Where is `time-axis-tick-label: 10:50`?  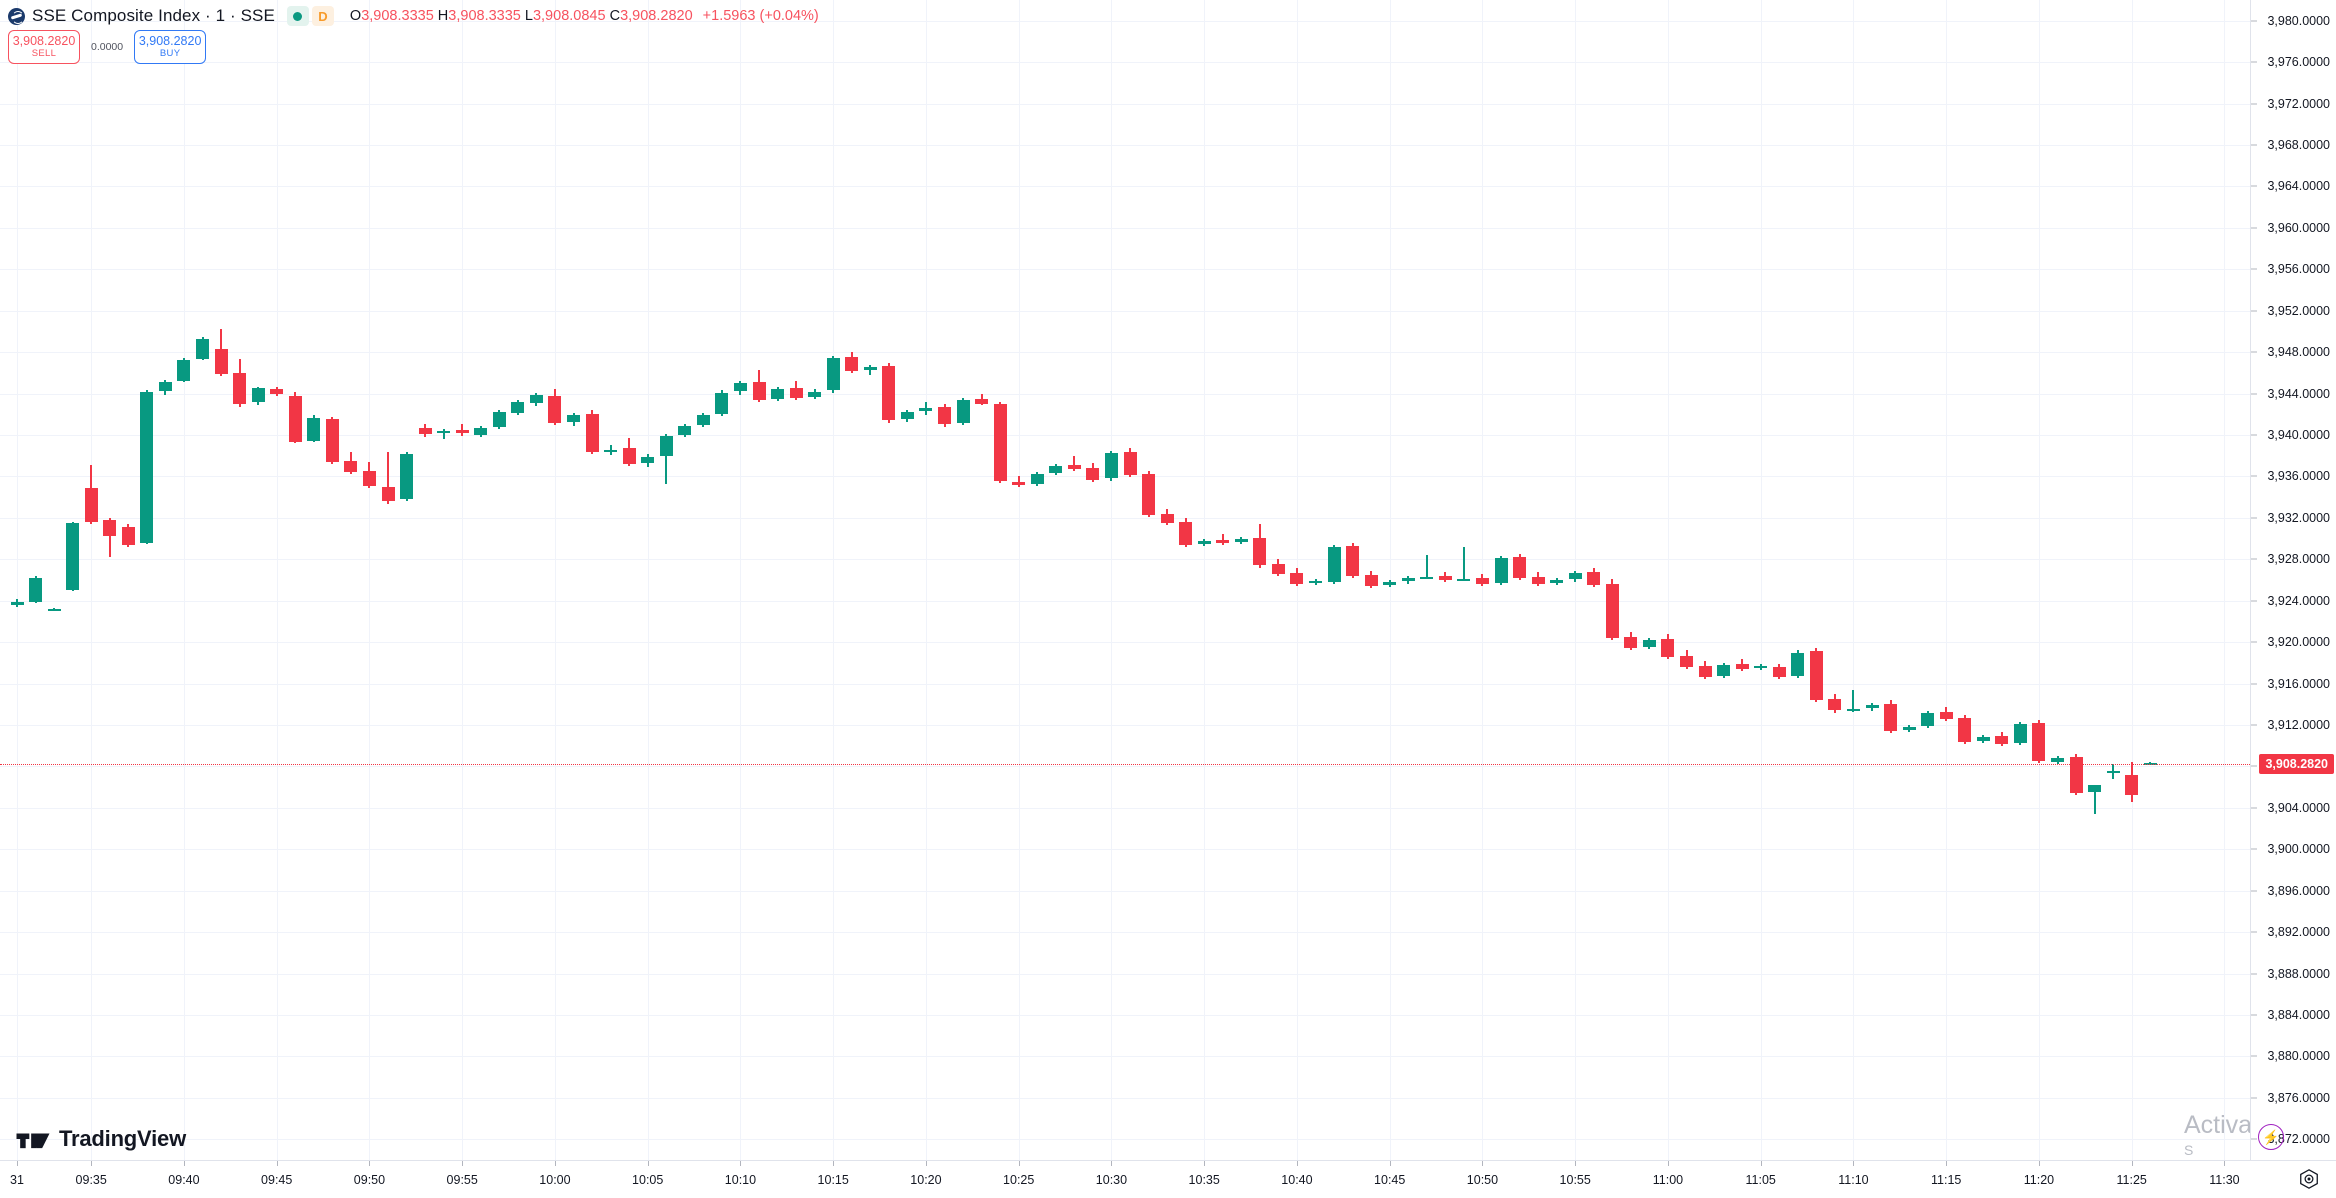 time-axis-tick-label: 10:50 is located at coordinates (1482, 1180).